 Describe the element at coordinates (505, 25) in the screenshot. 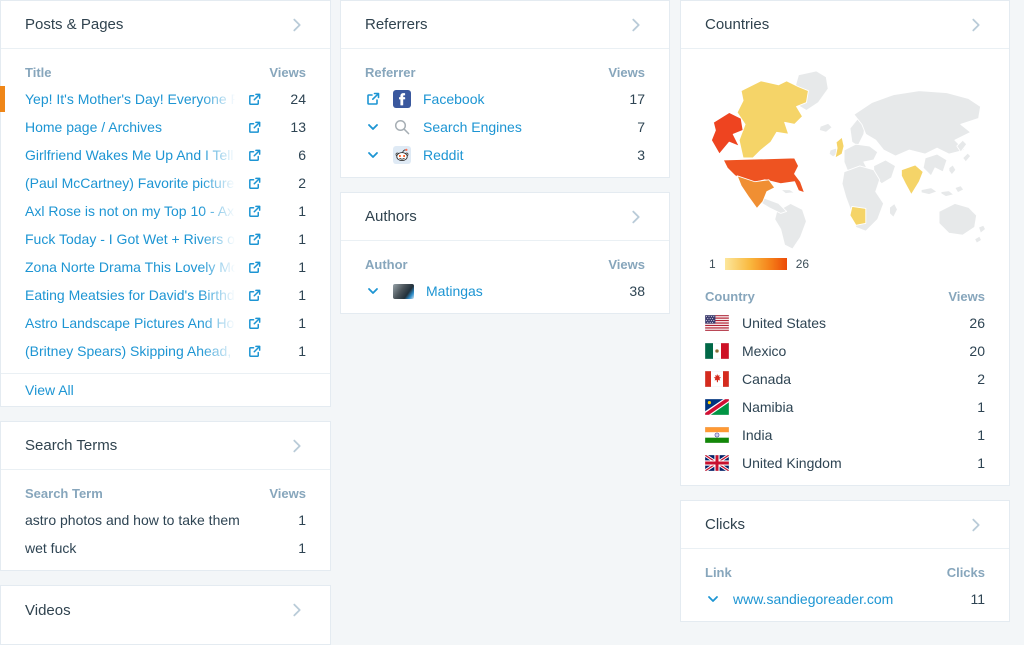

I see `referrers-header: Referrers` at that location.